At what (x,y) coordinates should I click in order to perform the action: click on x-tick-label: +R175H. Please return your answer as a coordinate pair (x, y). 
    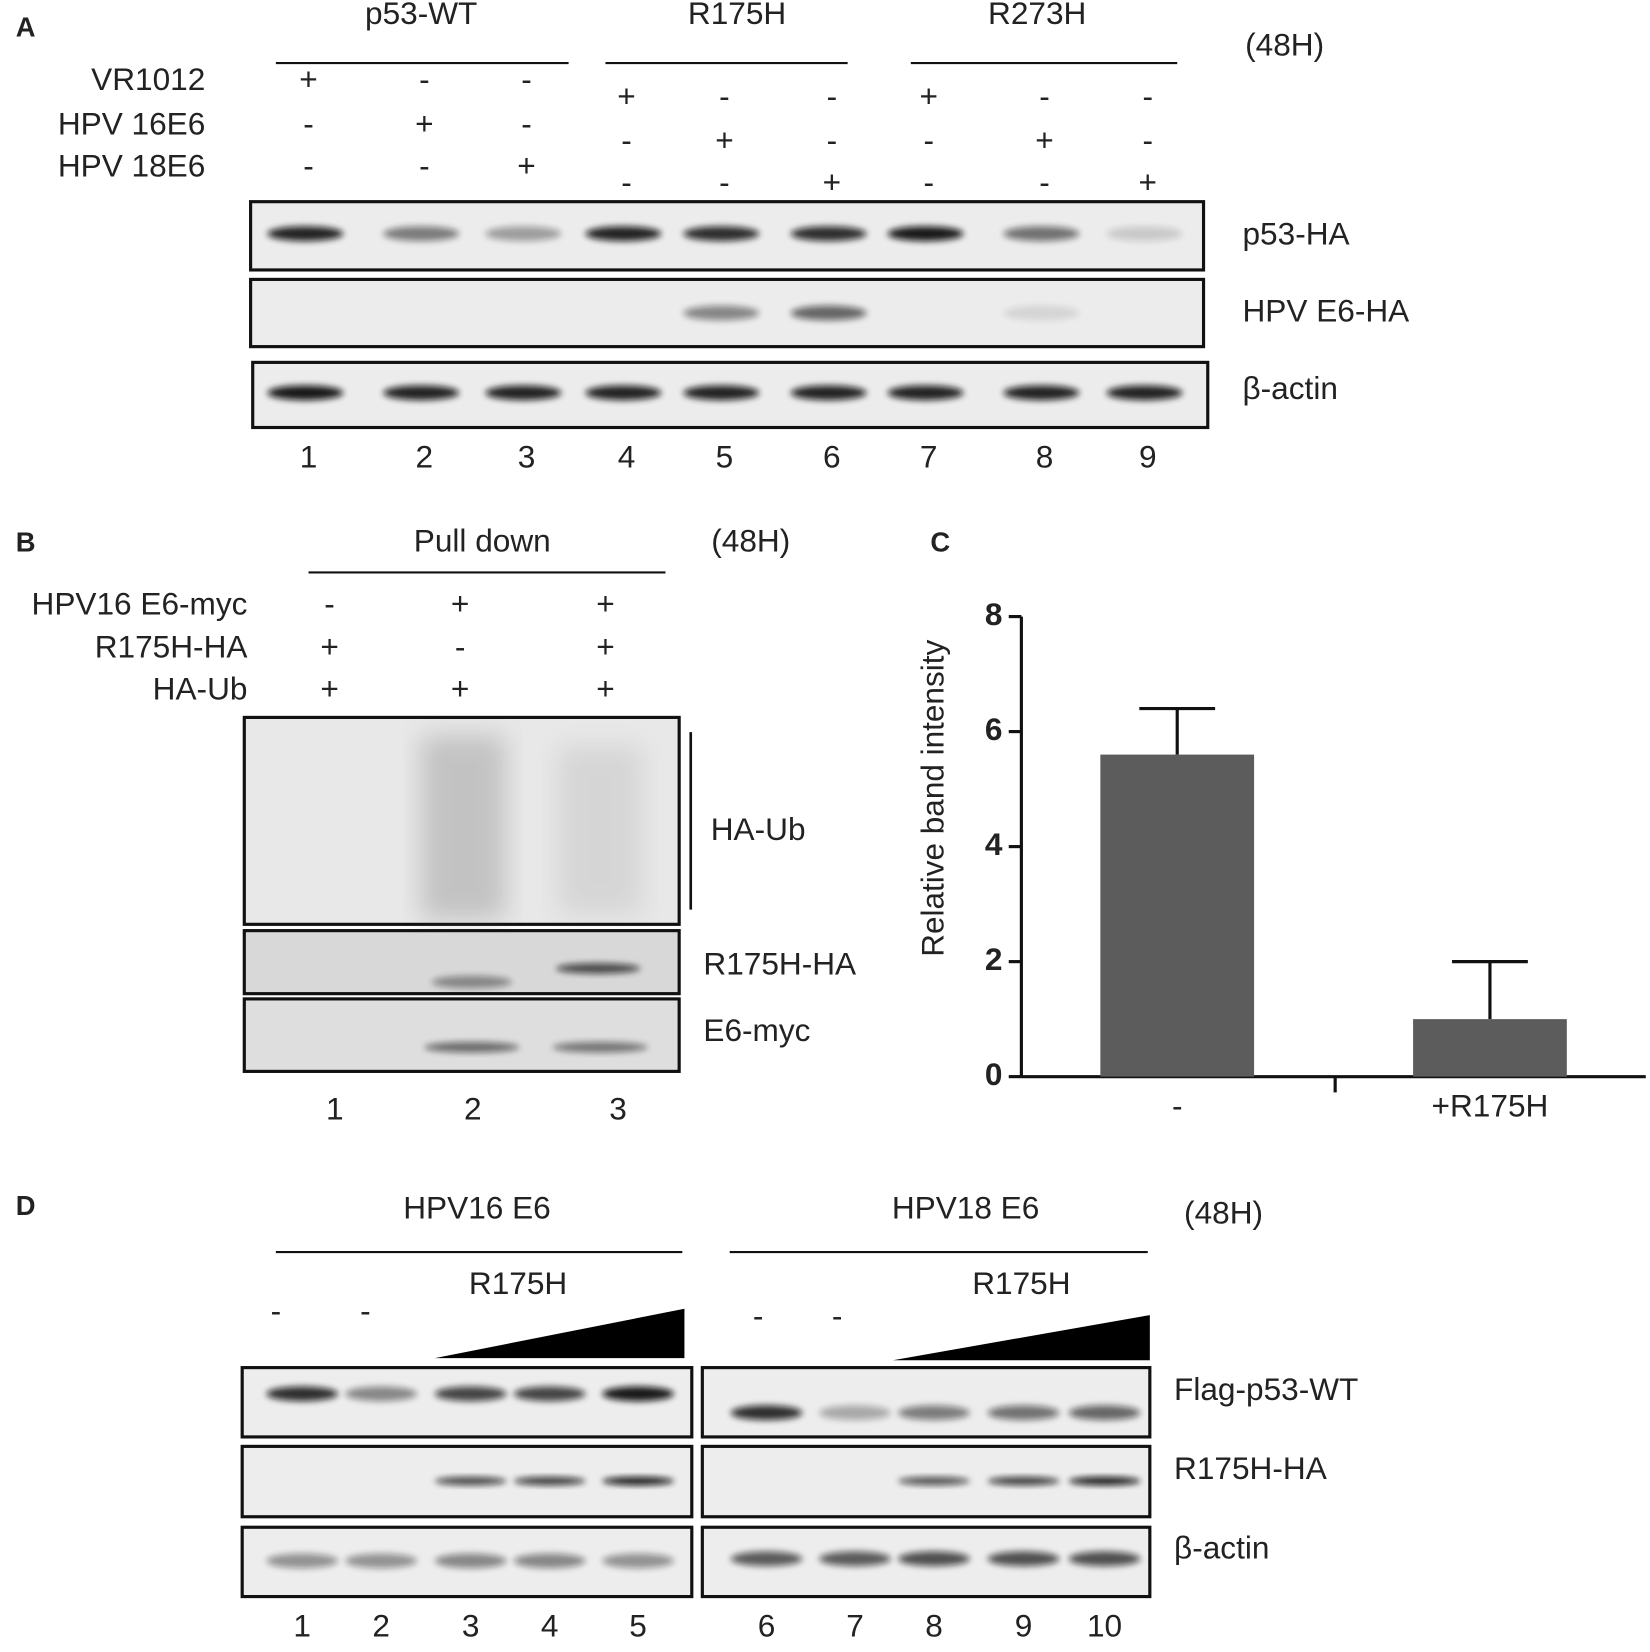
    Looking at the image, I should click on (1490, 1106).